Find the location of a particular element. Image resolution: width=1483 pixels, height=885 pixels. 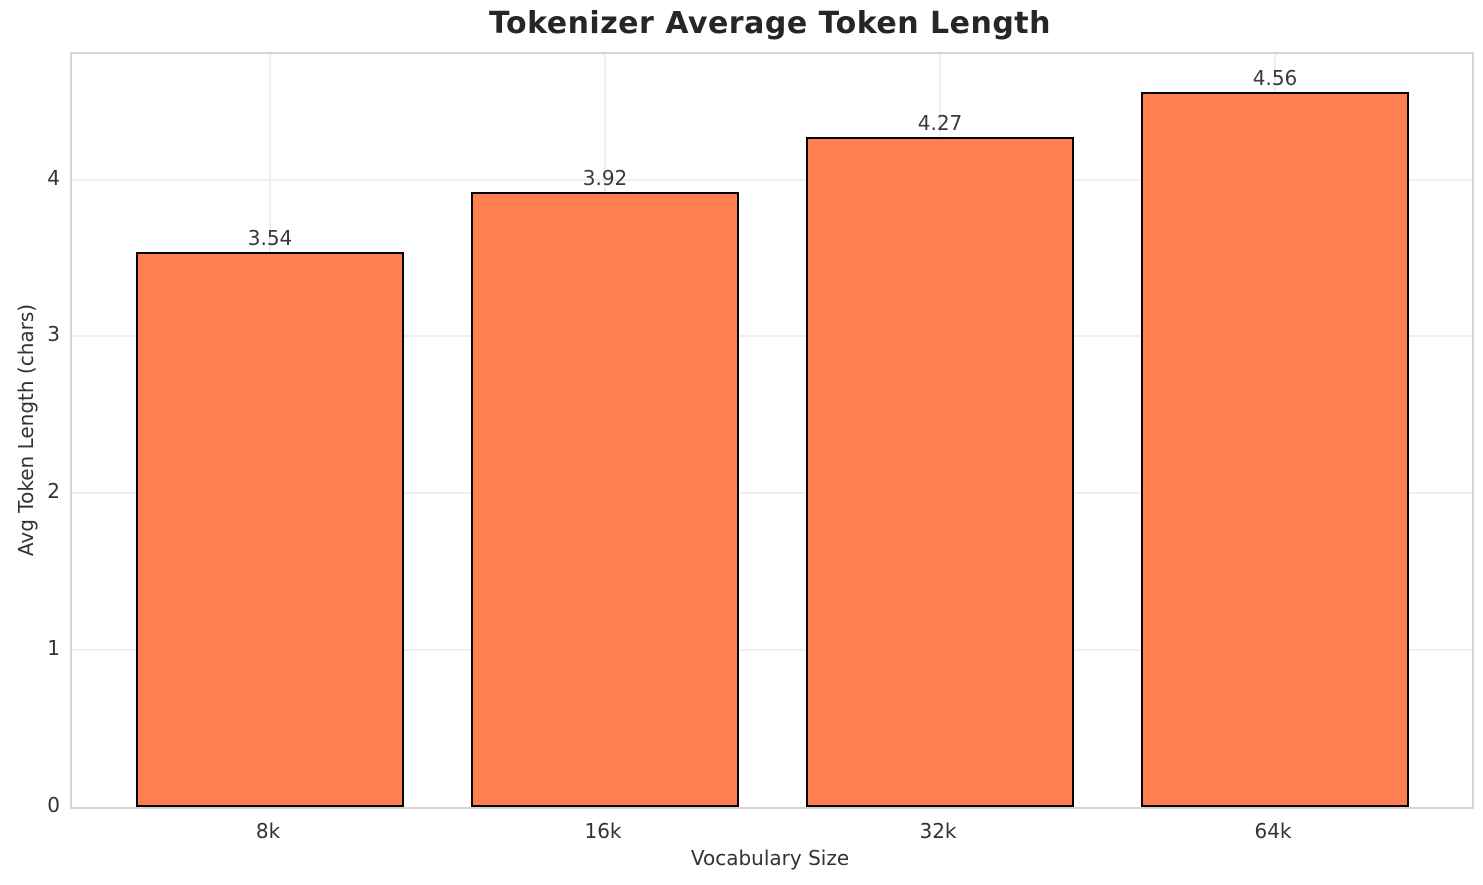

bar-value-label: 3.54 is located at coordinates (270, 237).